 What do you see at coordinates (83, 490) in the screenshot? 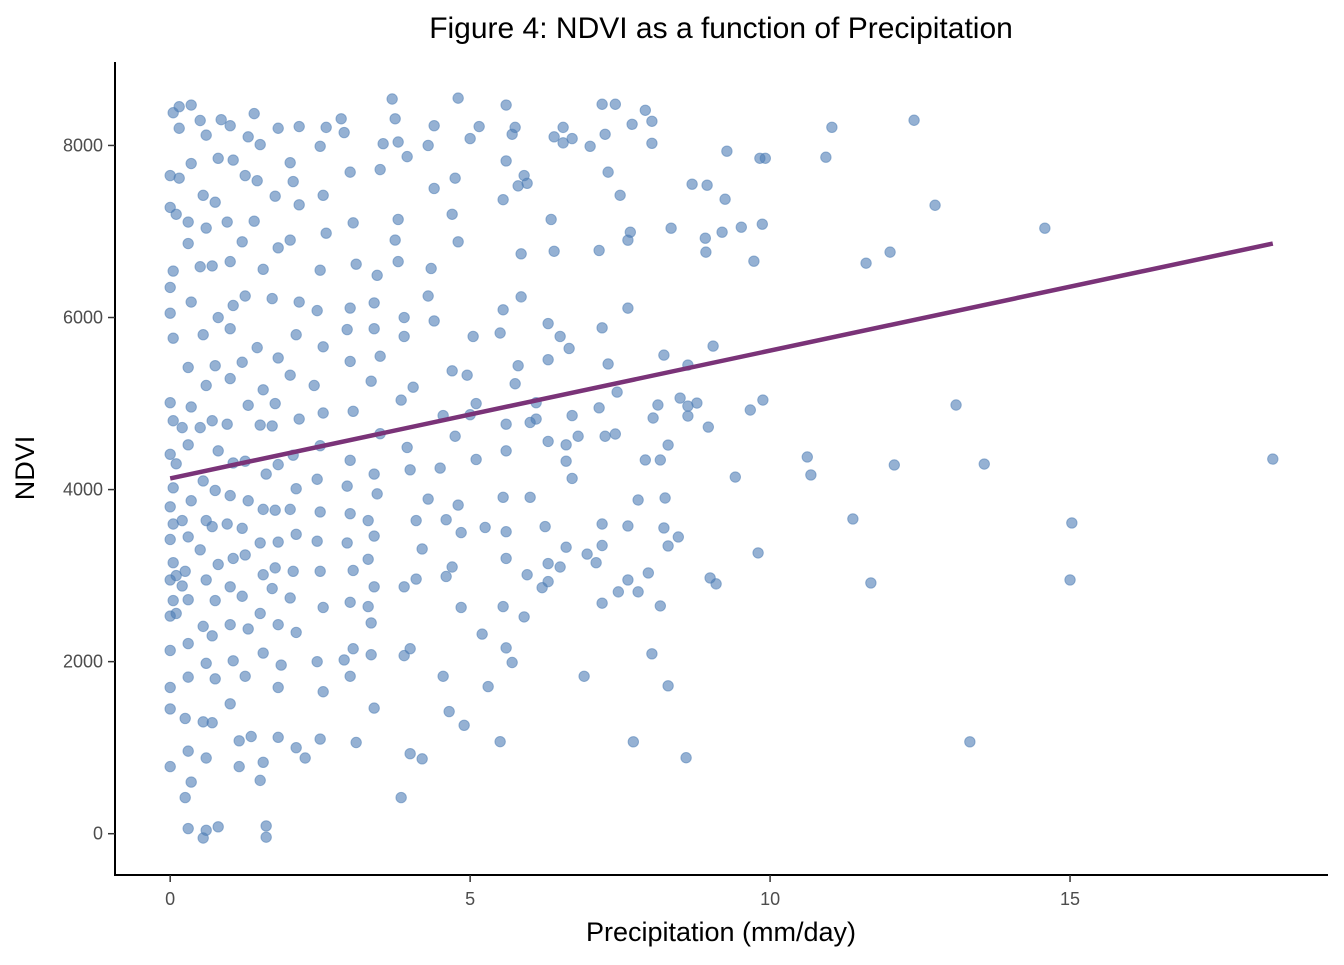
I see `y-tick-label: 4000` at bounding box center [83, 490].